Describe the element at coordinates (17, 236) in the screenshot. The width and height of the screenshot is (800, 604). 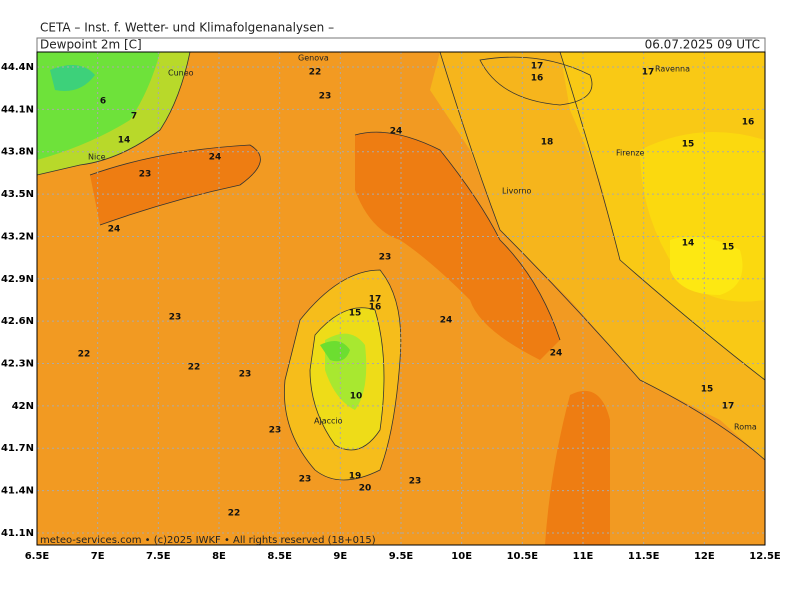
I see `lat-label: 43.2N` at that location.